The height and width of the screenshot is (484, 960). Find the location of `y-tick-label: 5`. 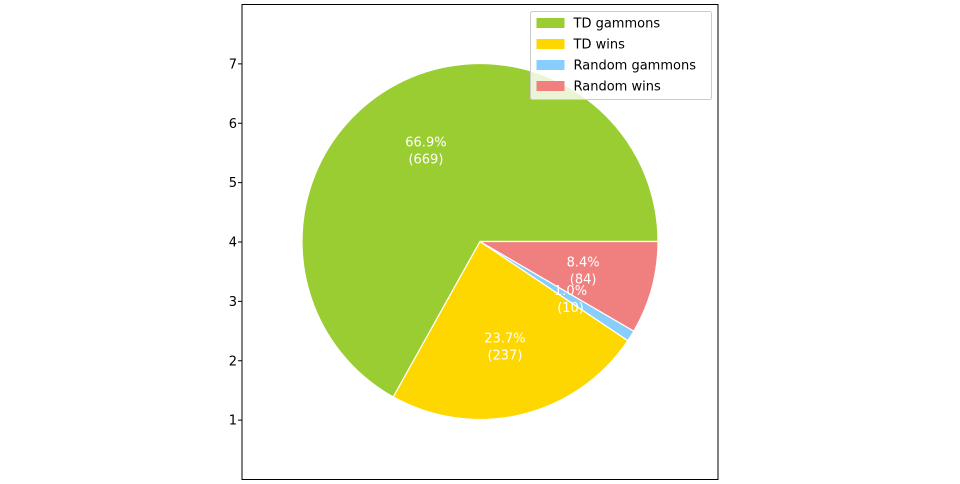

y-tick-label: 5 is located at coordinates (233, 183).